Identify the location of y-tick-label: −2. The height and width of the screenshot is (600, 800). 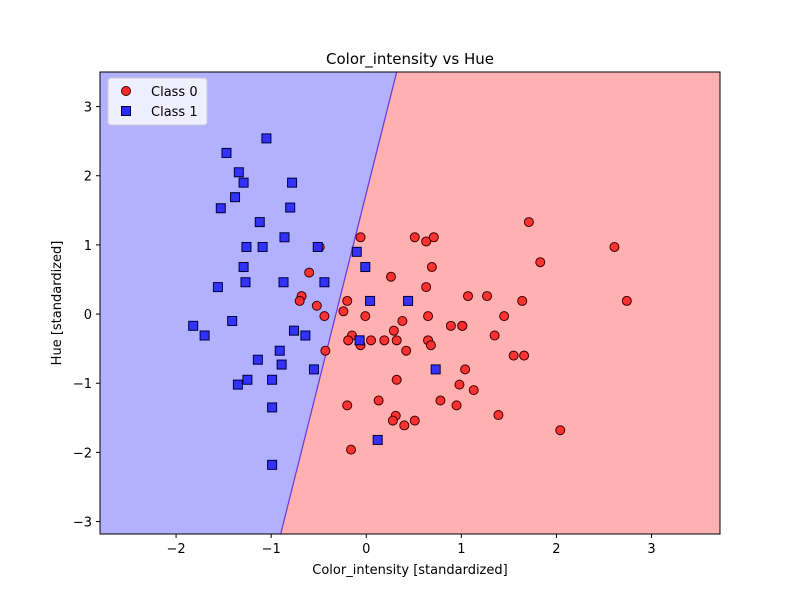
(82, 453).